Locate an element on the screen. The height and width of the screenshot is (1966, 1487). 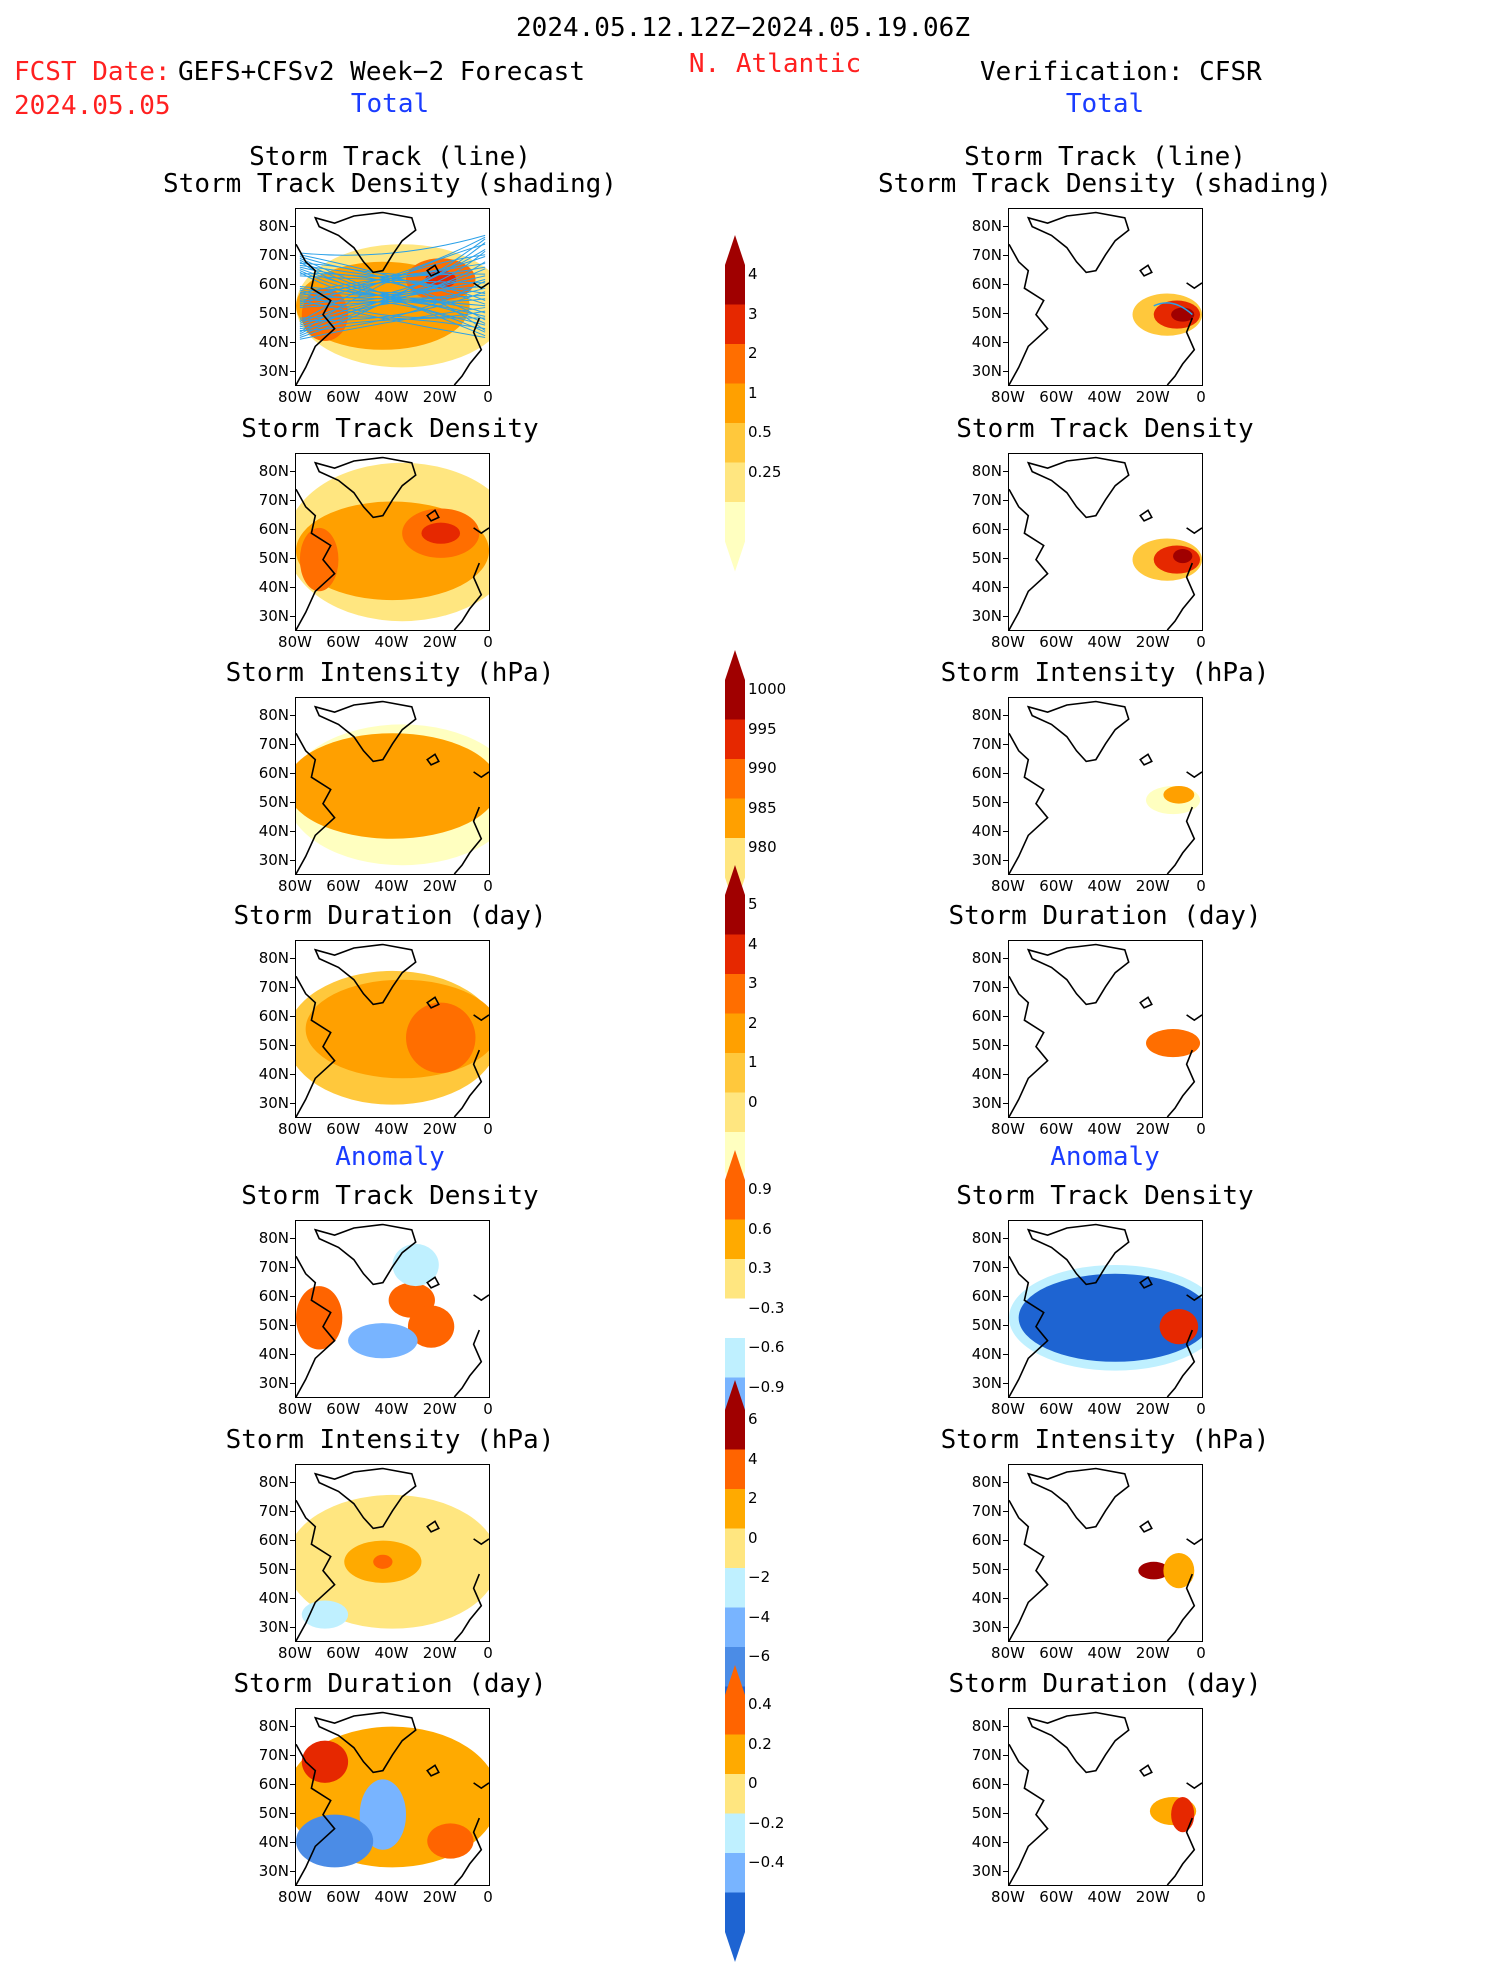
colorbar-label: 2 is located at coordinates (753, 1498).